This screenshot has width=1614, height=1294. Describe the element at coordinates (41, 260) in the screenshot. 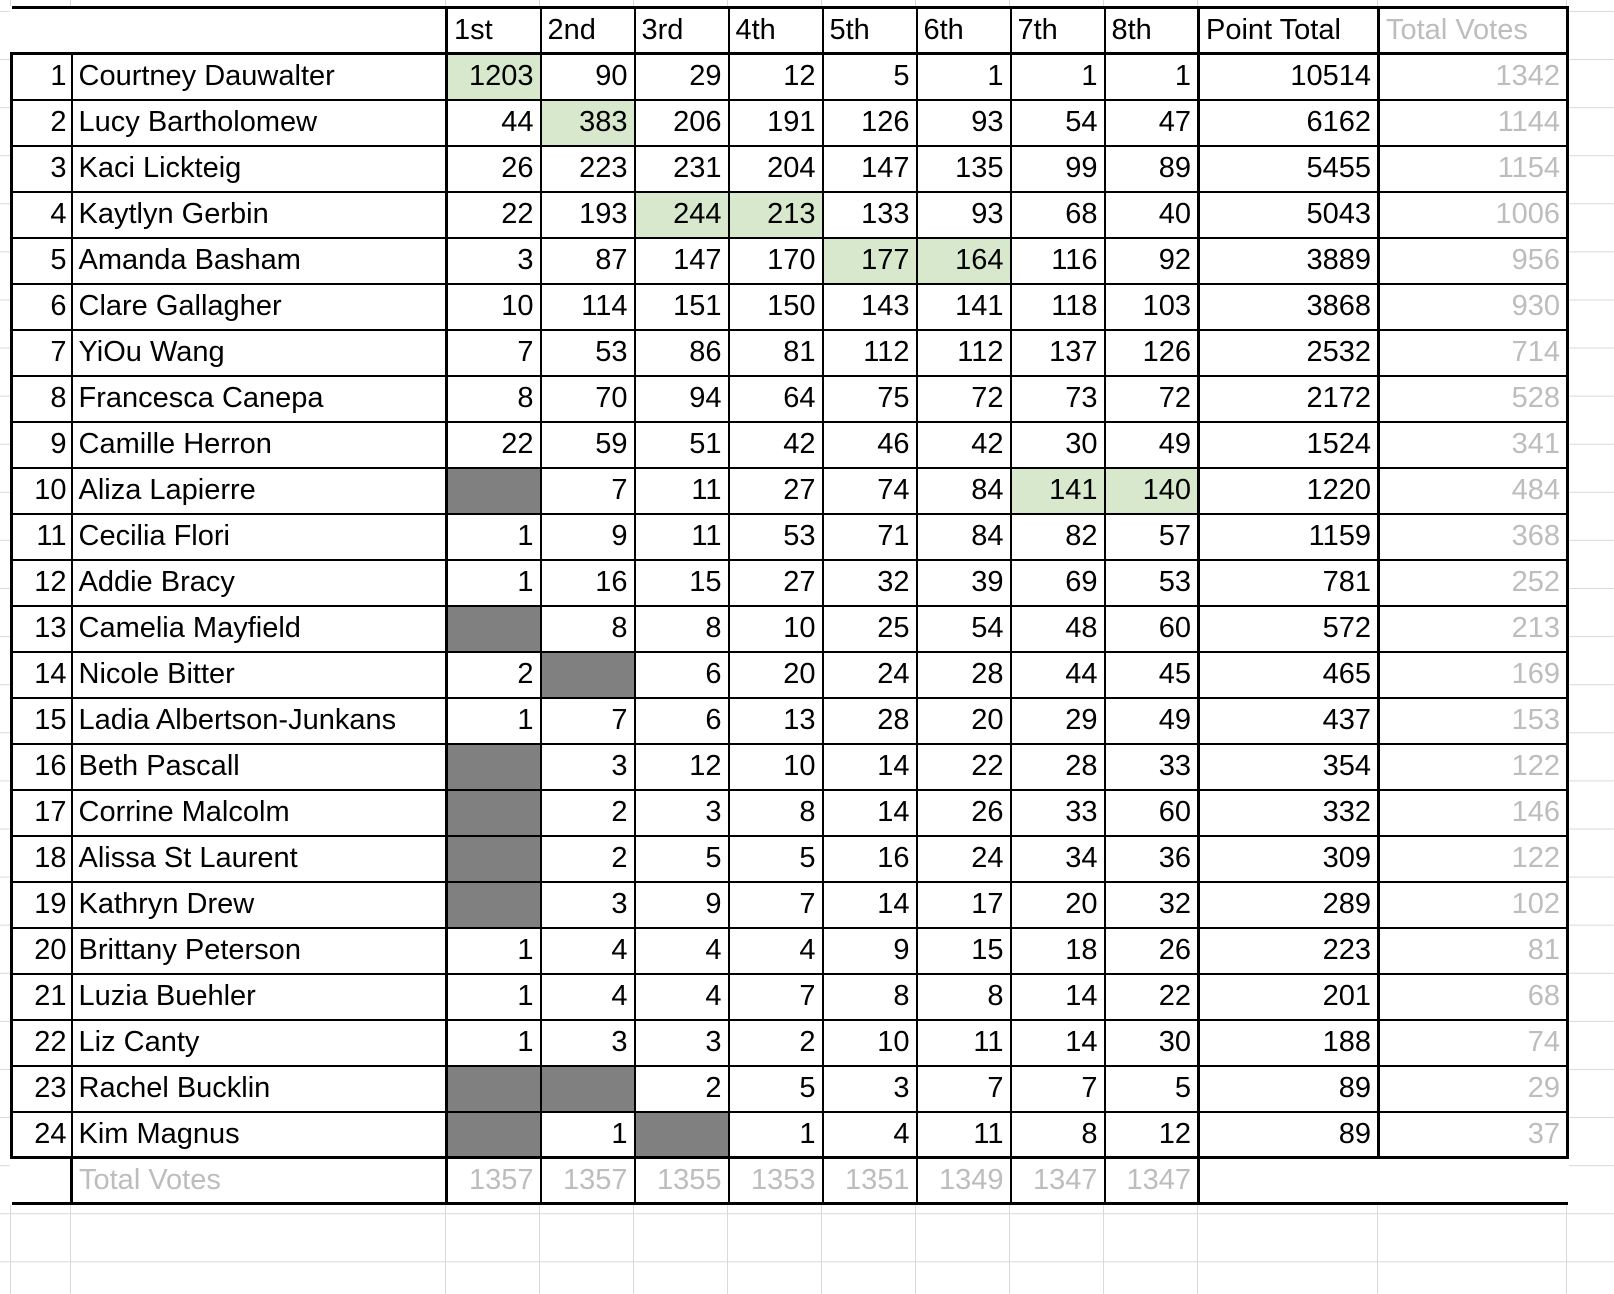

I see `rank-cell: 5` at that location.